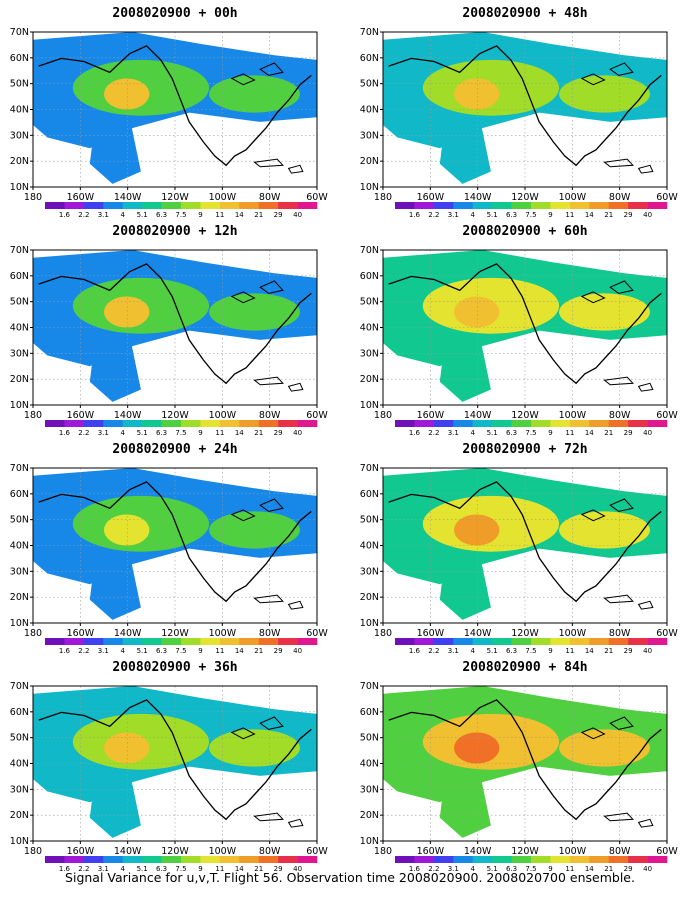 The width and height of the screenshot is (700, 900). Describe the element at coordinates (383, 633) in the screenshot. I see `lon-tick-label: 180` at that location.